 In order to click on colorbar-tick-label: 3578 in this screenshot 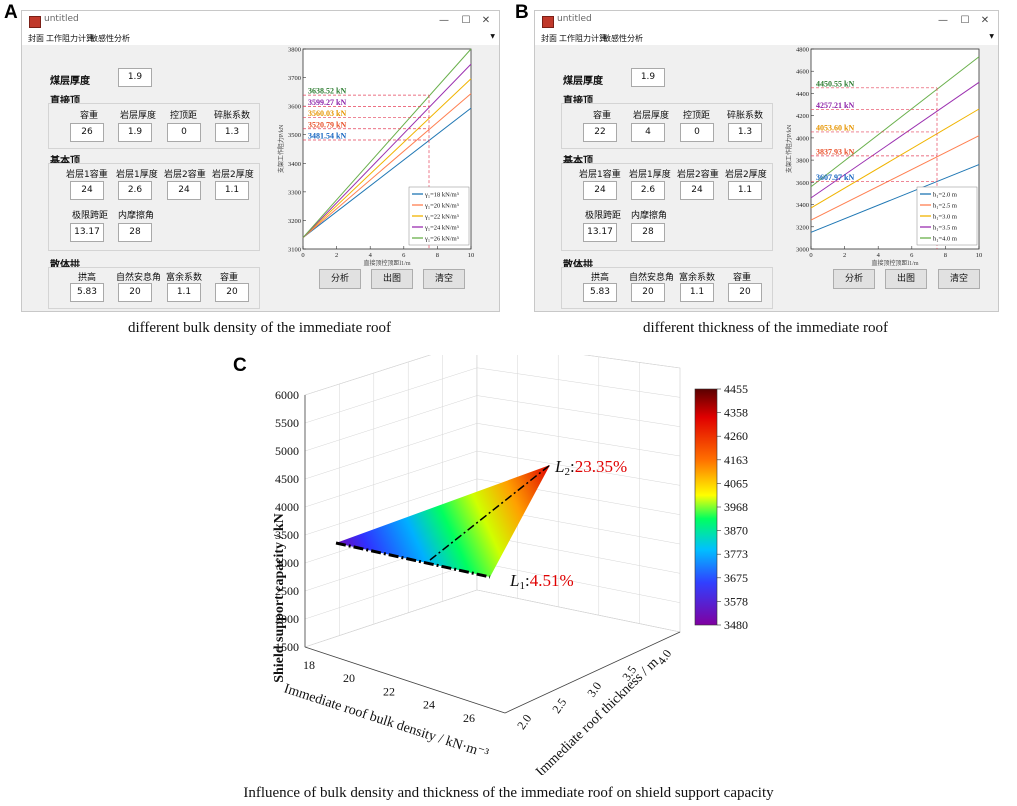, I will do `click(736, 601)`.